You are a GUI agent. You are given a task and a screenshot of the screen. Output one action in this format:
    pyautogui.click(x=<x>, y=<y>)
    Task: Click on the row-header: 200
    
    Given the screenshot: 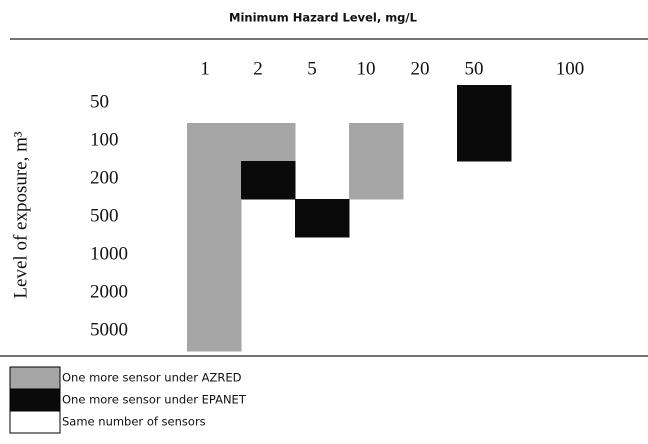 What is the action you would take?
    pyautogui.click(x=104, y=177)
    